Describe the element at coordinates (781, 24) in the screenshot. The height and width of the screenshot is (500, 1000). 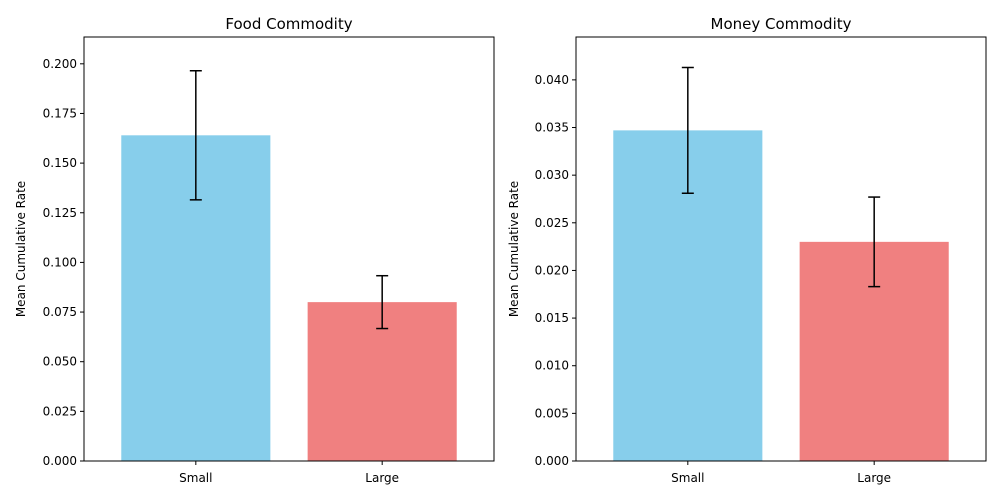
I see `chart-title: Money Commodity` at that location.